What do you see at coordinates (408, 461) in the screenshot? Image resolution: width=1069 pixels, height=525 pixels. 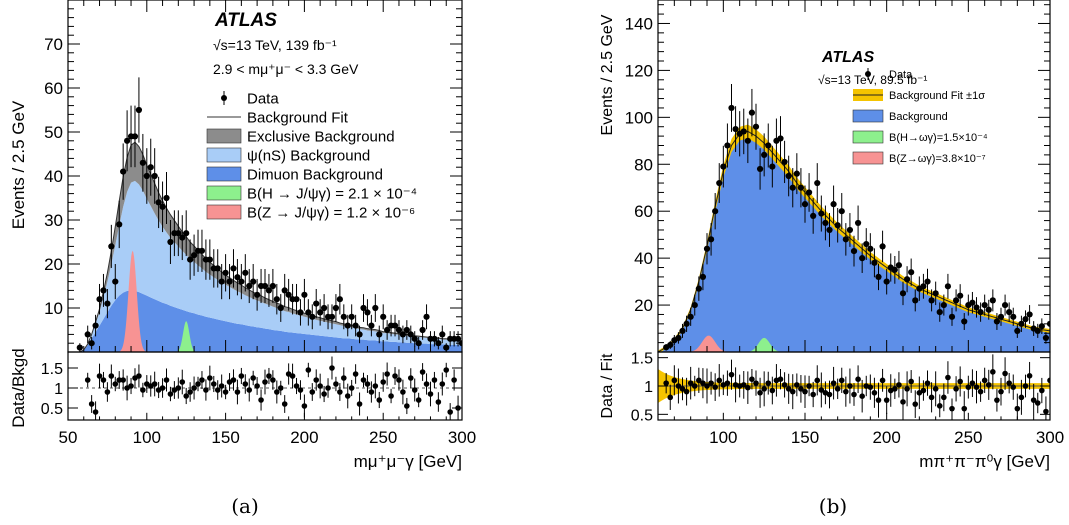 I see `panel-a-x-axis-label: mμ⁺μ⁻γ [GeV]` at bounding box center [408, 461].